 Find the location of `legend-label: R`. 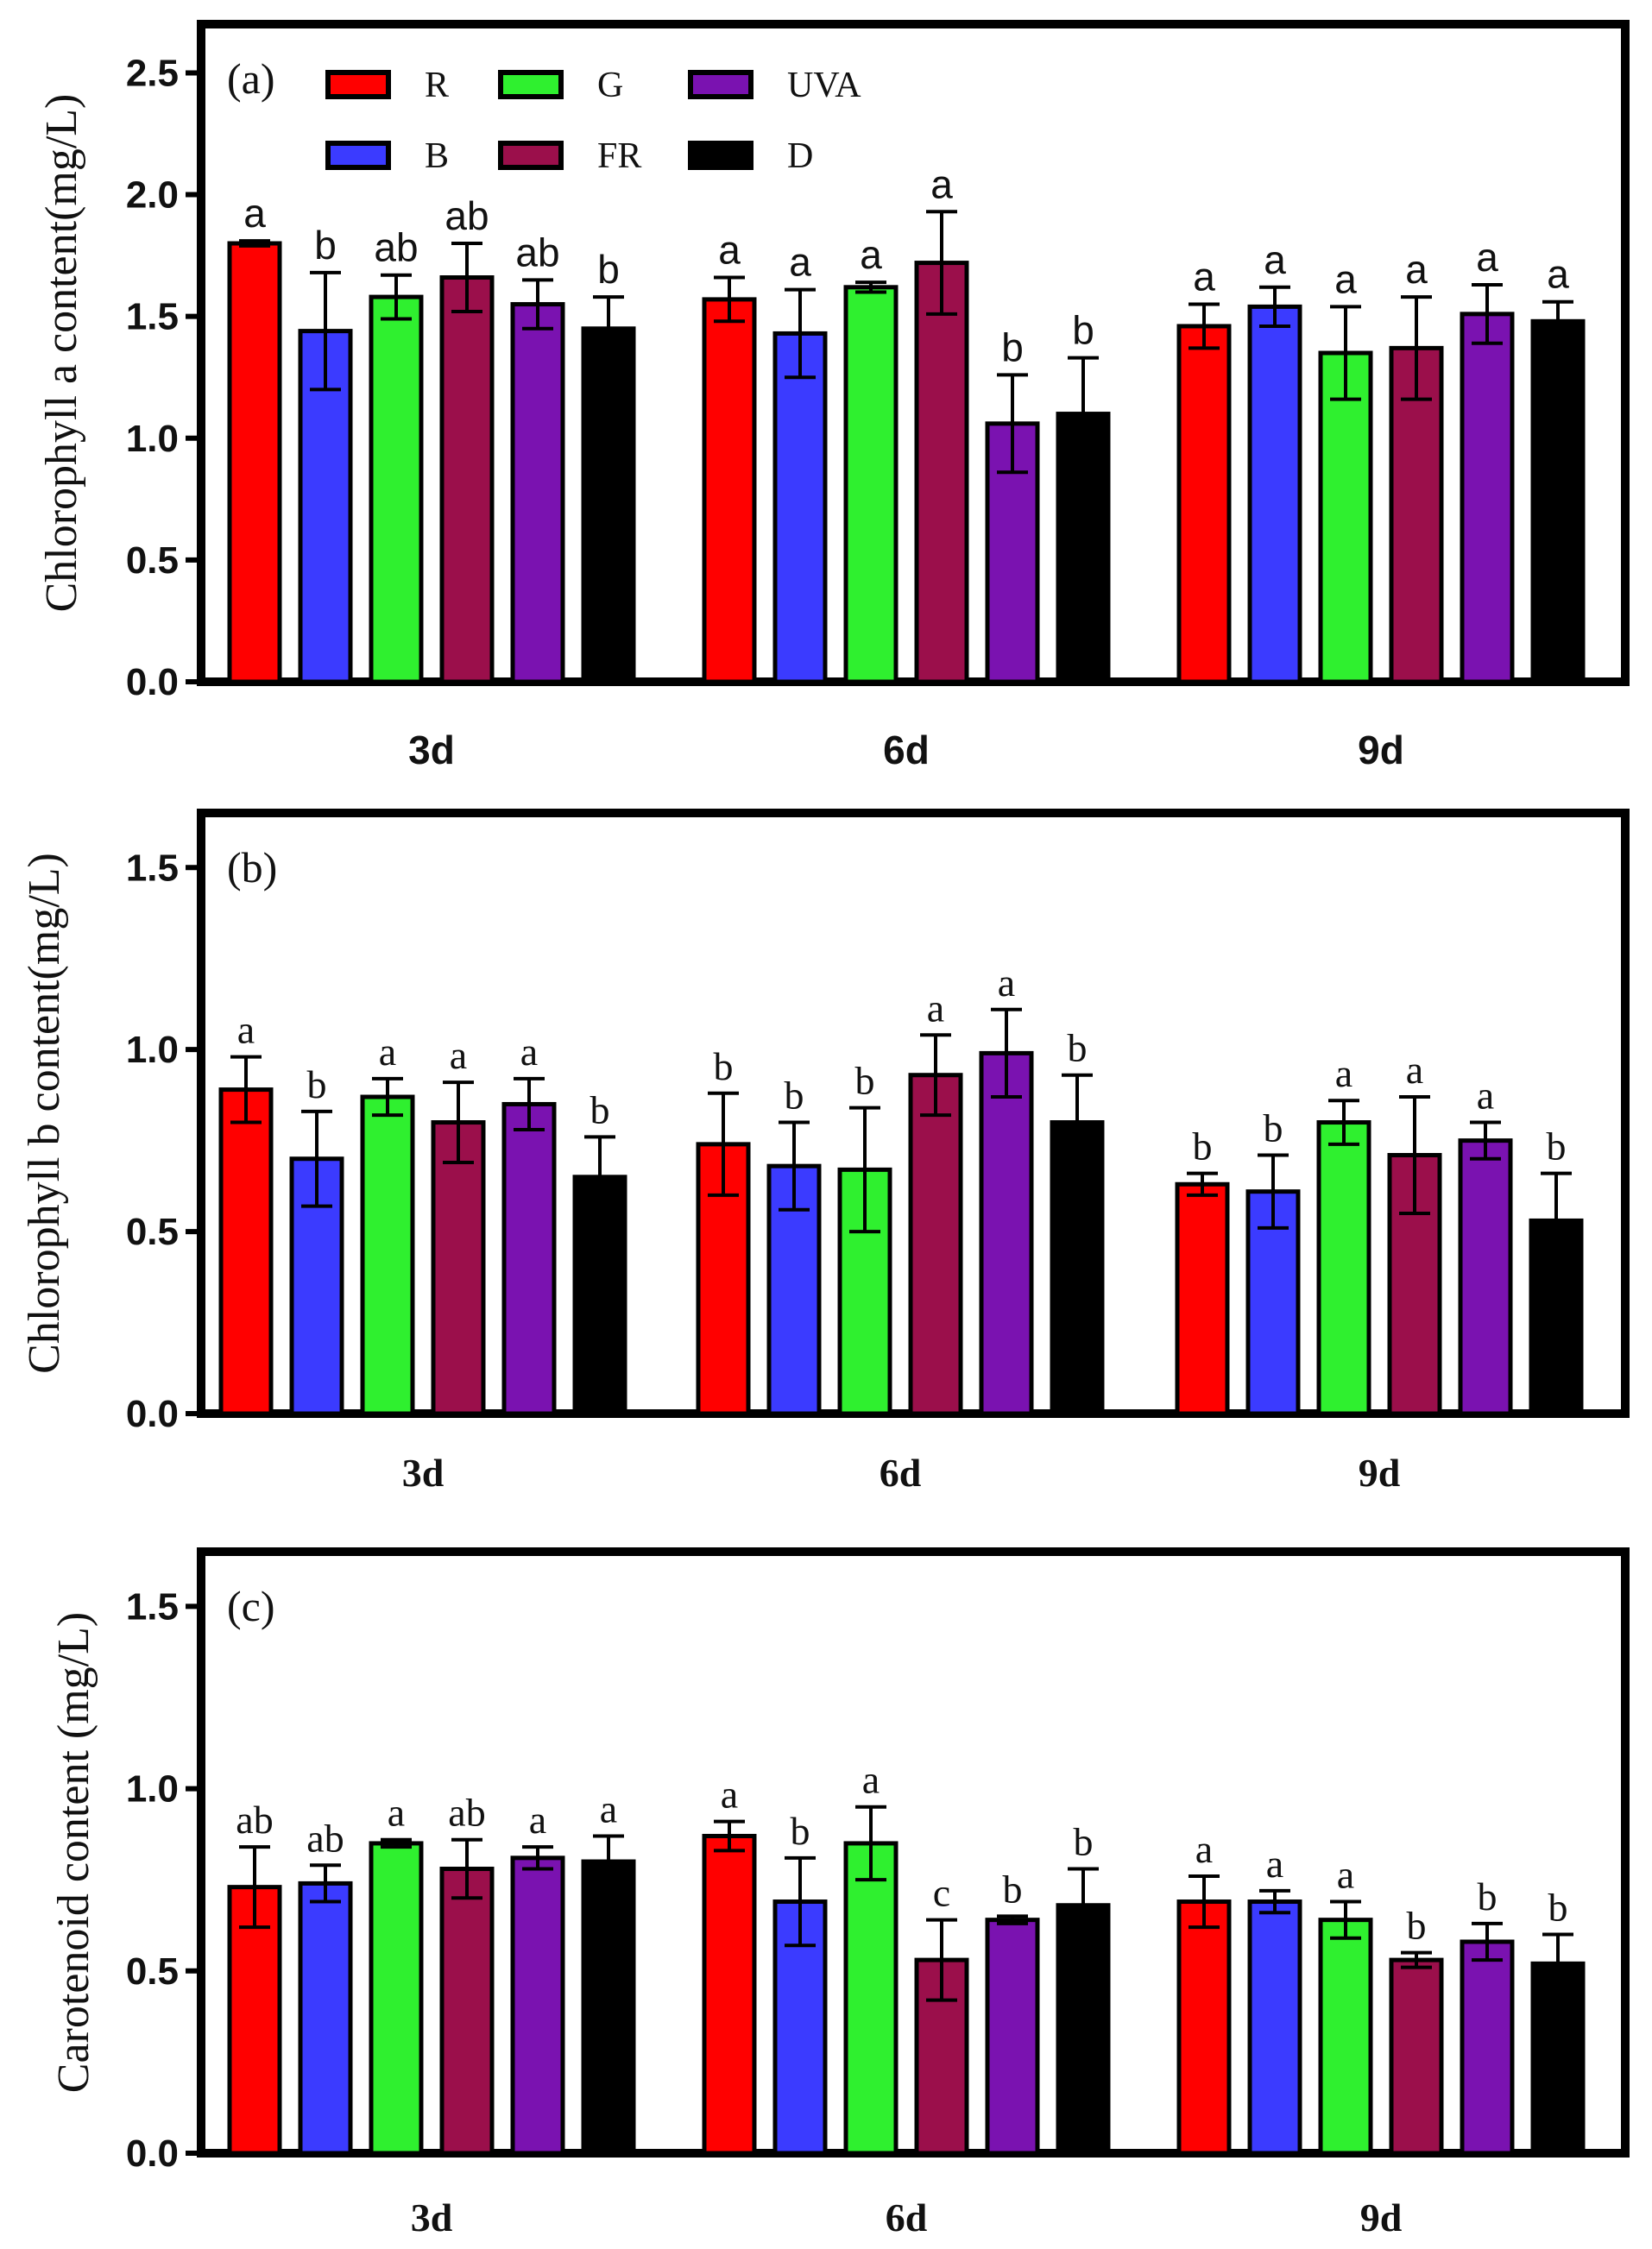

legend-label: R is located at coordinates (437, 86).